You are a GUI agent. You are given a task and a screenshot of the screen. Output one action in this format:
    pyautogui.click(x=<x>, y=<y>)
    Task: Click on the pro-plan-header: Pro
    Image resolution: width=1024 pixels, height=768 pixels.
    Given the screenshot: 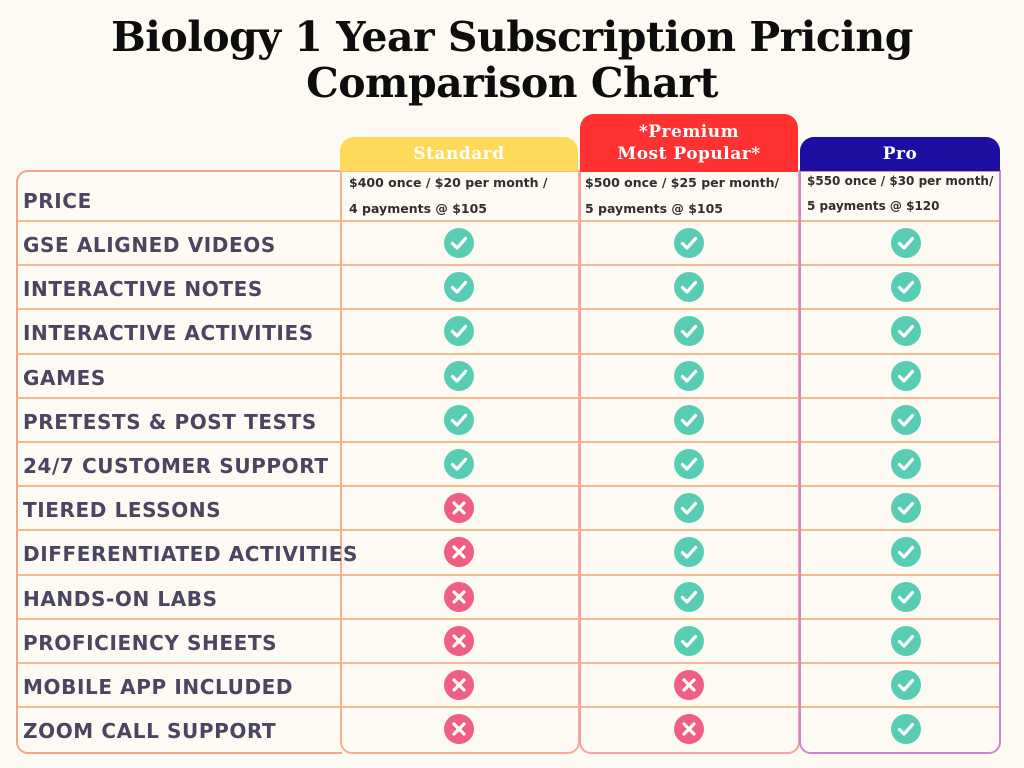 What is the action you would take?
    pyautogui.click(x=900, y=154)
    